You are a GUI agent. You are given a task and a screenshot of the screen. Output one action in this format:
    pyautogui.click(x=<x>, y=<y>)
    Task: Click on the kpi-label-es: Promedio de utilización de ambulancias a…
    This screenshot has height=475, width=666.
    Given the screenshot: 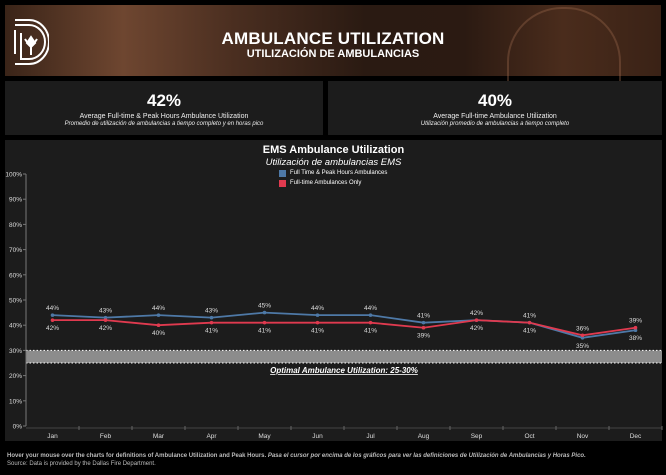 What is the action you would take?
    pyautogui.click(x=164, y=124)
    